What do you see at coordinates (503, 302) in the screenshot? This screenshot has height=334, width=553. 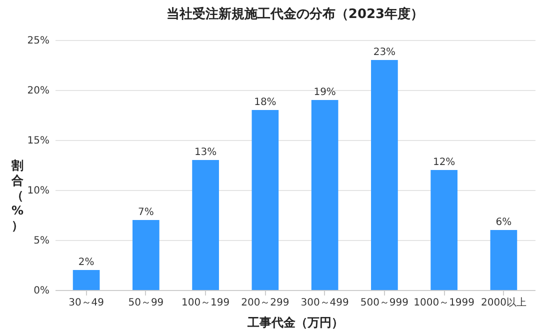 I see `x-tick-label: 2000以上` at bounding box center [503, 302].